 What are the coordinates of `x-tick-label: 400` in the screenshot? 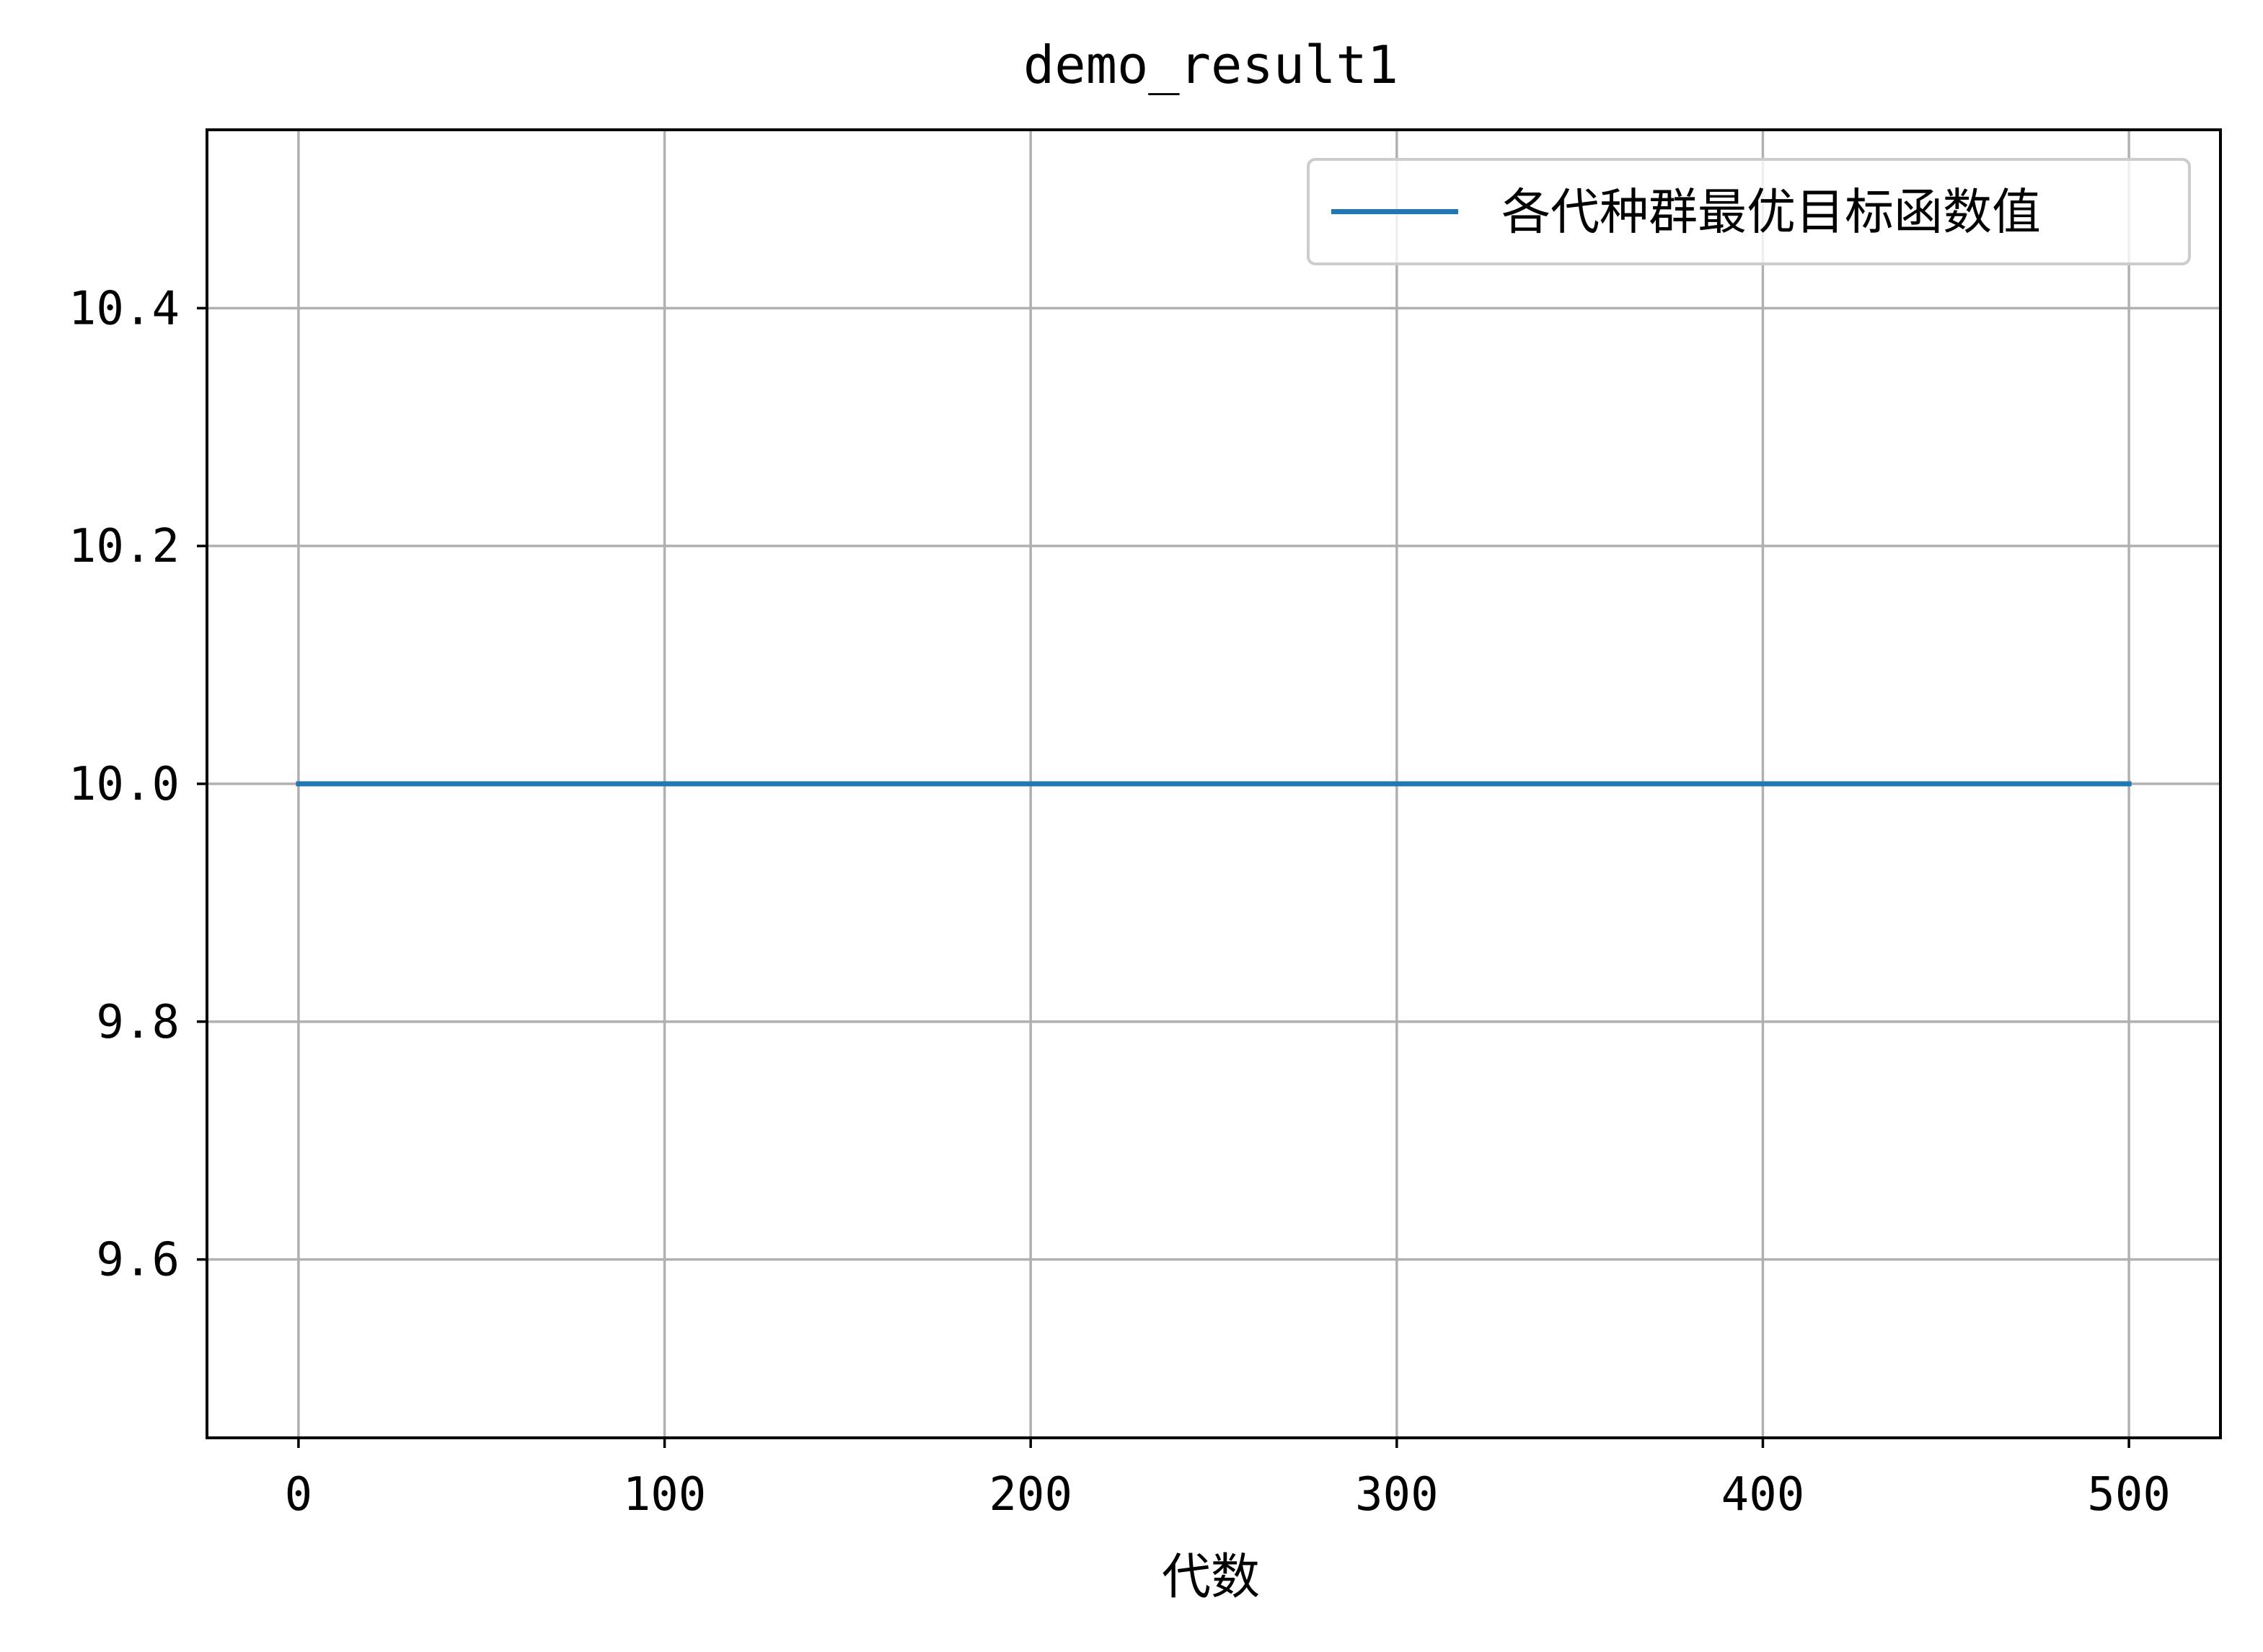 It's located at (1763, 1494).